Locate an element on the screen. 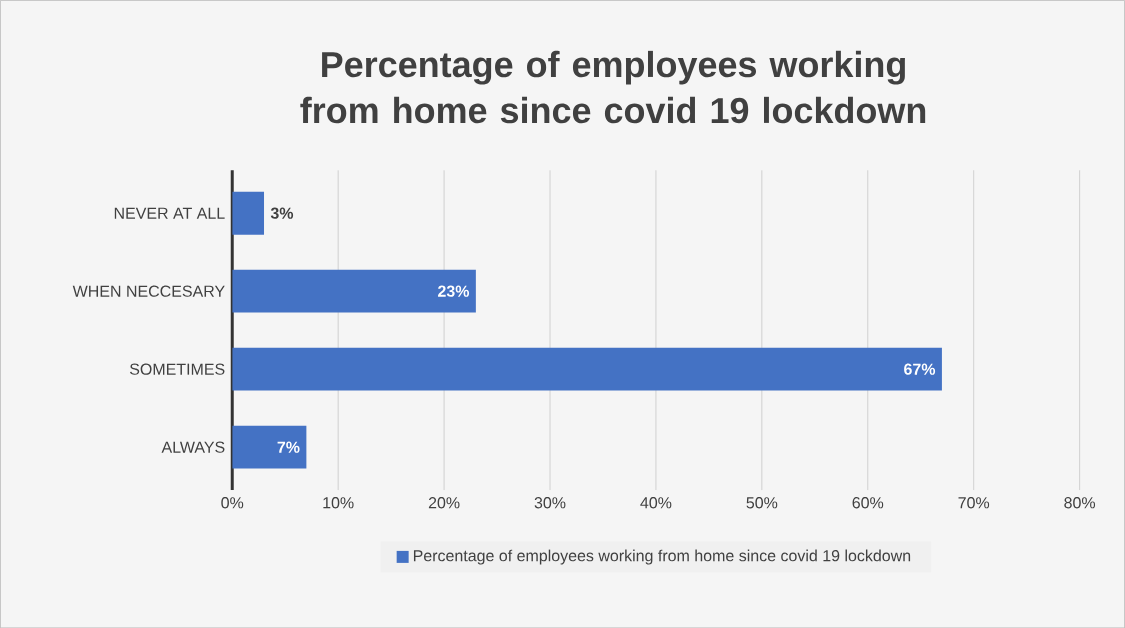  x-tick-label: 40% is located at coordinates (656, 502).